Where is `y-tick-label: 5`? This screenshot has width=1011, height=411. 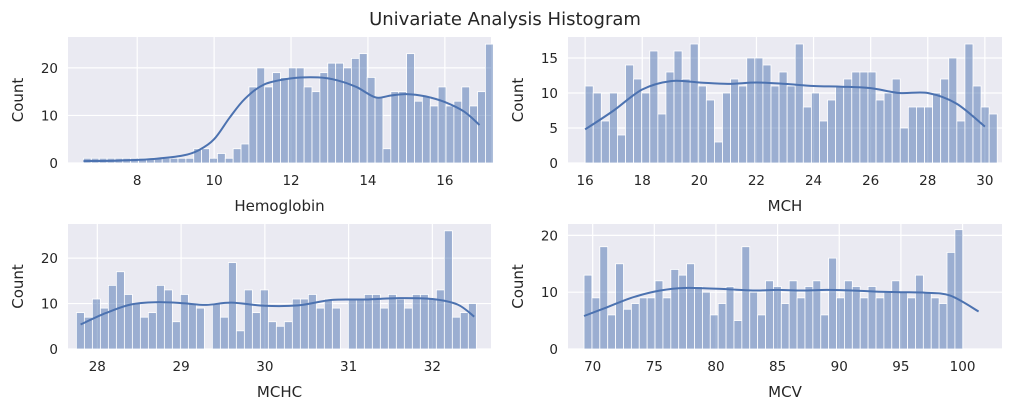
y-tick-label: 5 is located at coordinates (553, 129).